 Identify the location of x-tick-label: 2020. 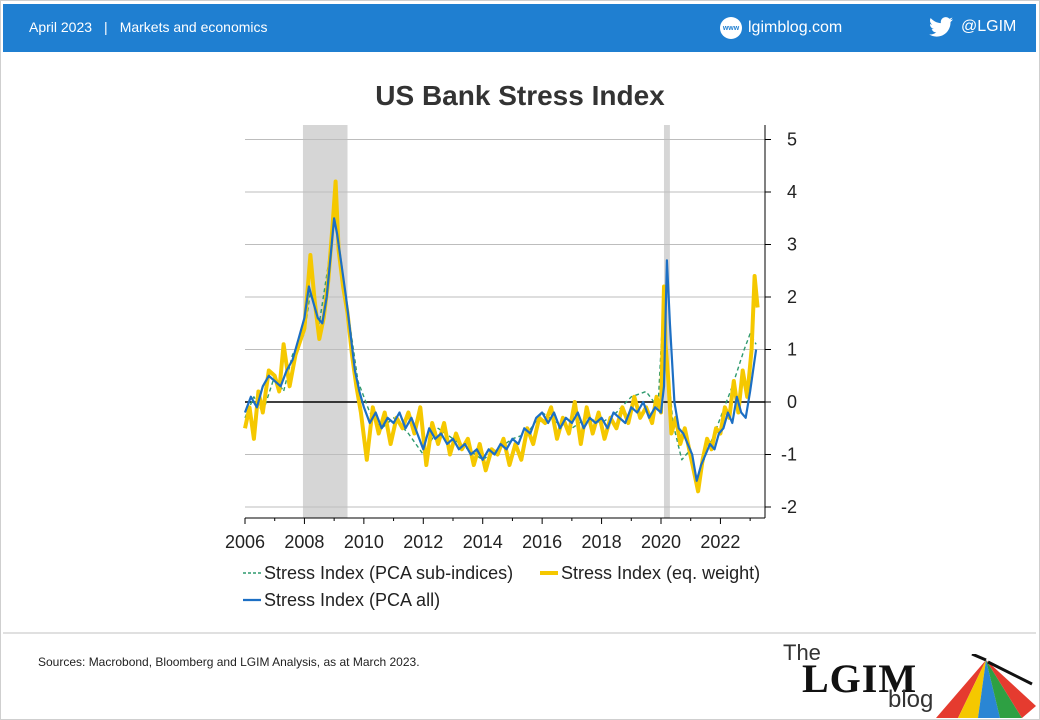
(661, 542).